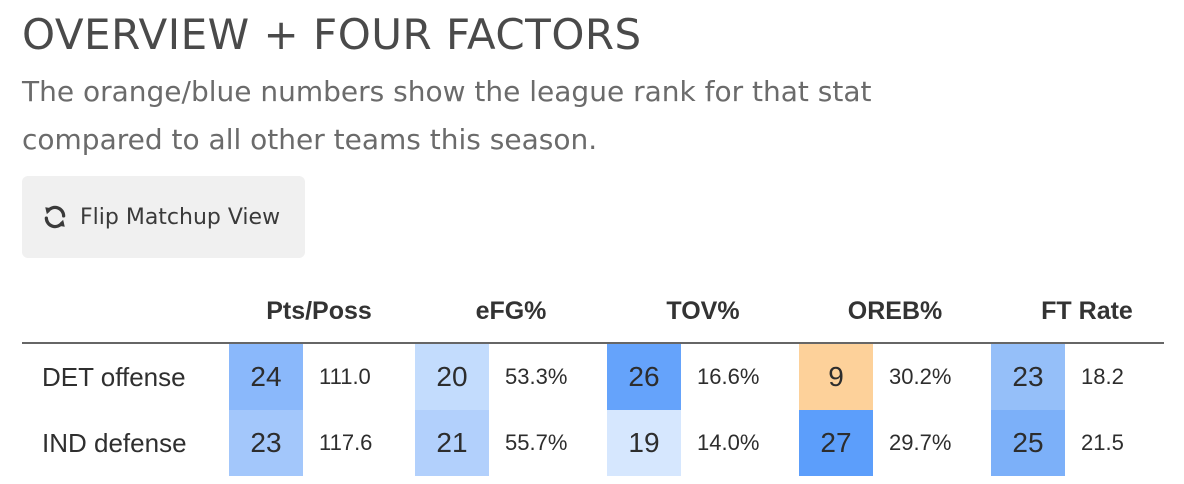 The height and width of the screenshot is (484, 1184). Describe the element at coordinates (836, 377) in the screenshot. I see `rank-cell: 9` at that location.